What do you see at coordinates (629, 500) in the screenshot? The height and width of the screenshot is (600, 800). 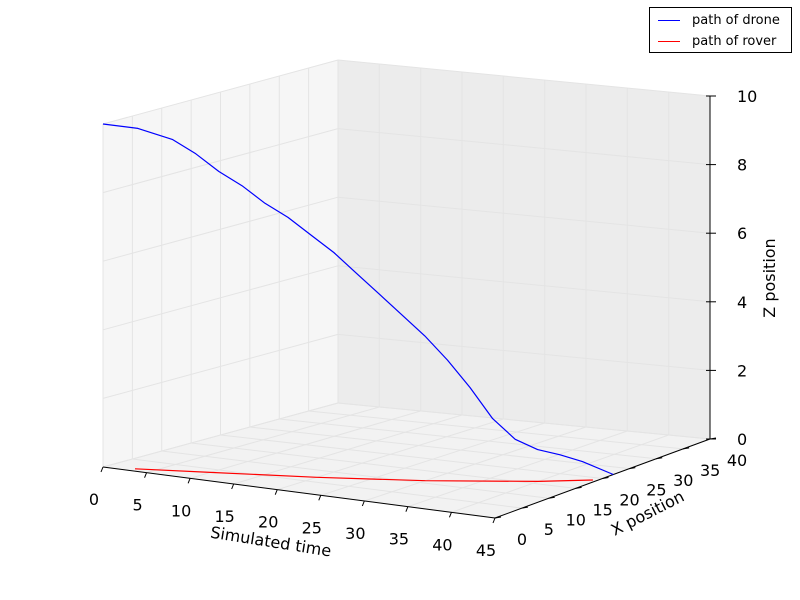 I see `y-tick-label-4: 20` at bounding box center [629, 500].